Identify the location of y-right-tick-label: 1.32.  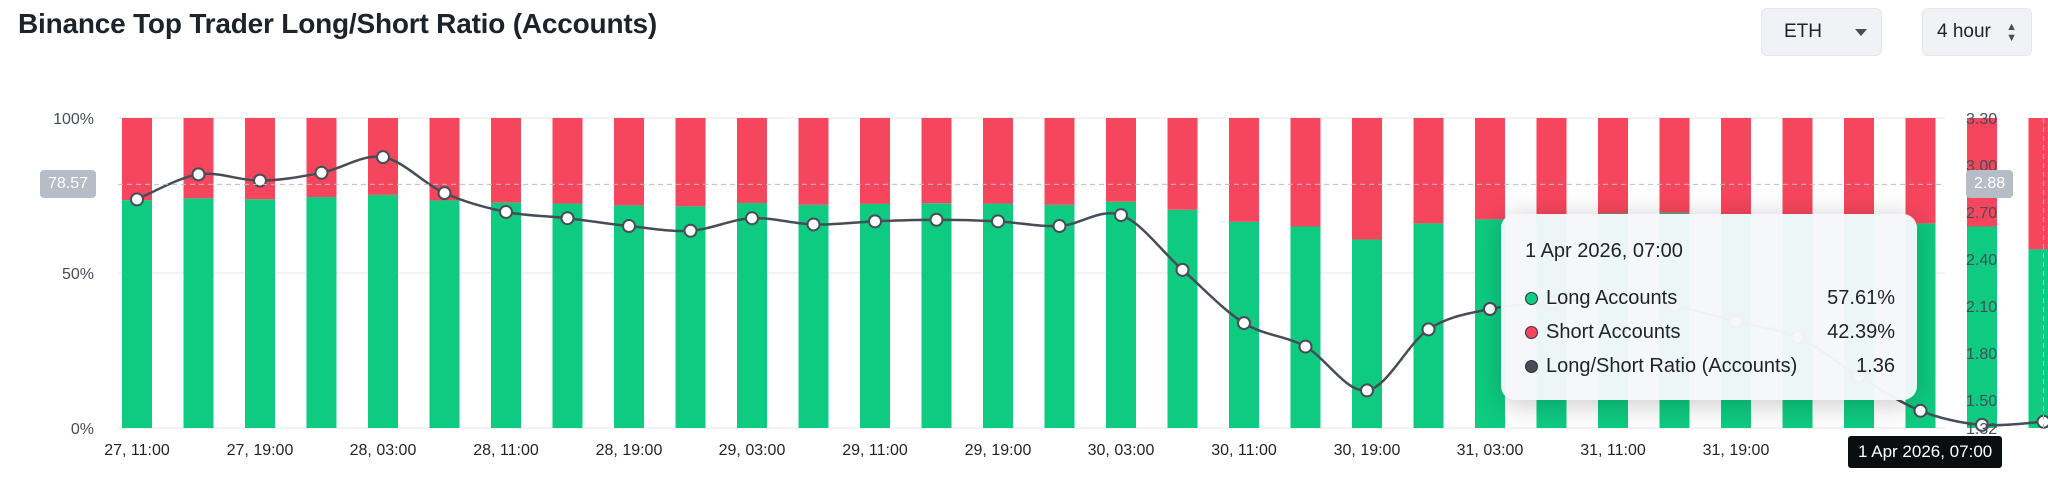
(1981, 429).